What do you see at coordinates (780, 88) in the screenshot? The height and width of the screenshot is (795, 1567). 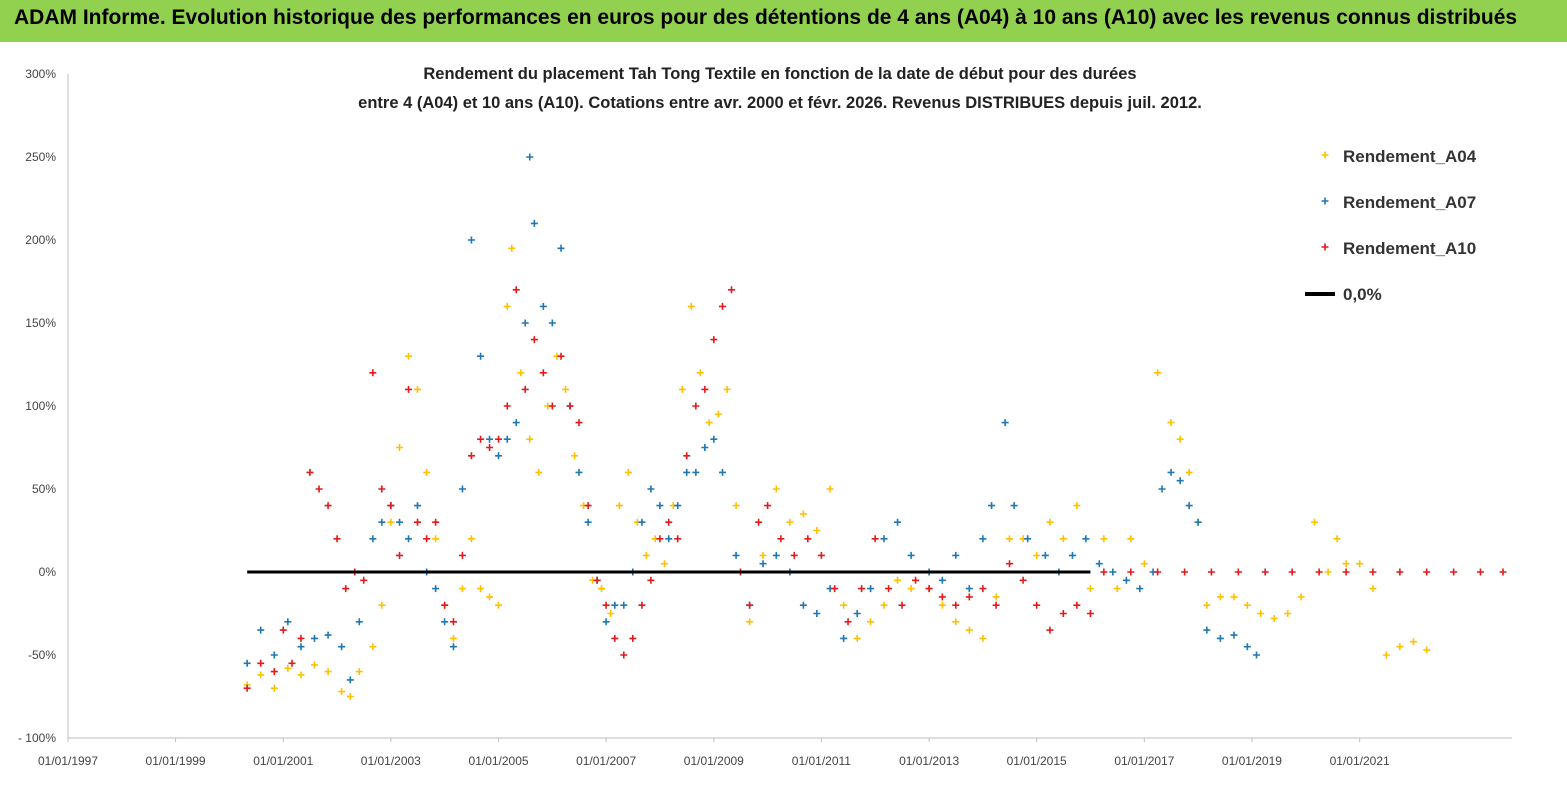 I see `title-backdrop` at bounding box center [780, 88].